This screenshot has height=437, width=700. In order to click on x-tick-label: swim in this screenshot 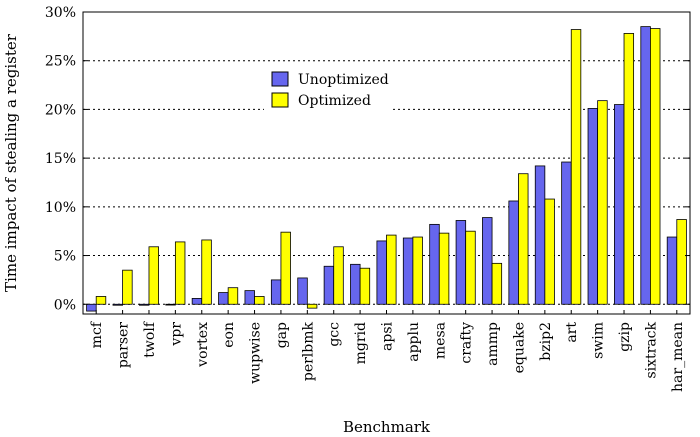, I will do `click(599, 340)`.